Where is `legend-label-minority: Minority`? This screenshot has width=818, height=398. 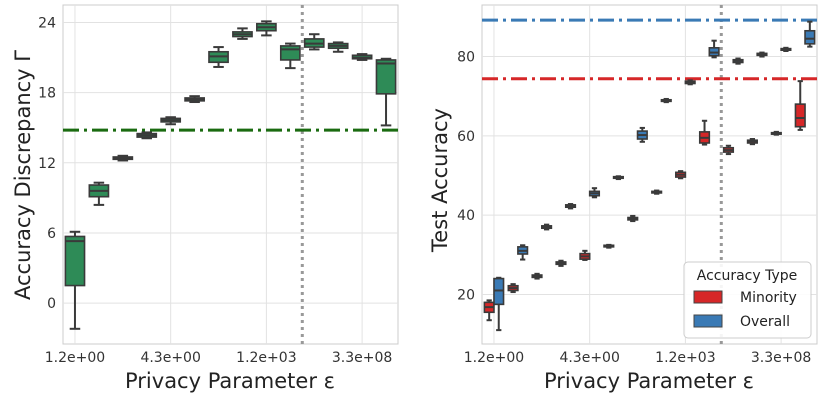
legend-label-minority: Minority is located at coordinates (768, 298).